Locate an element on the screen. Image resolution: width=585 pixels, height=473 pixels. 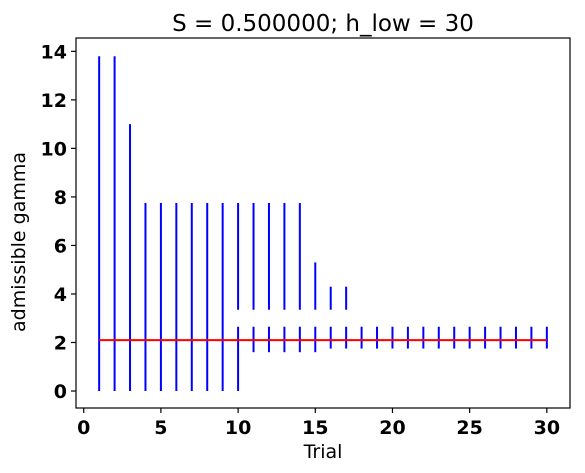
x-tick-label-5: 5 is located at coordinates (160, 428).